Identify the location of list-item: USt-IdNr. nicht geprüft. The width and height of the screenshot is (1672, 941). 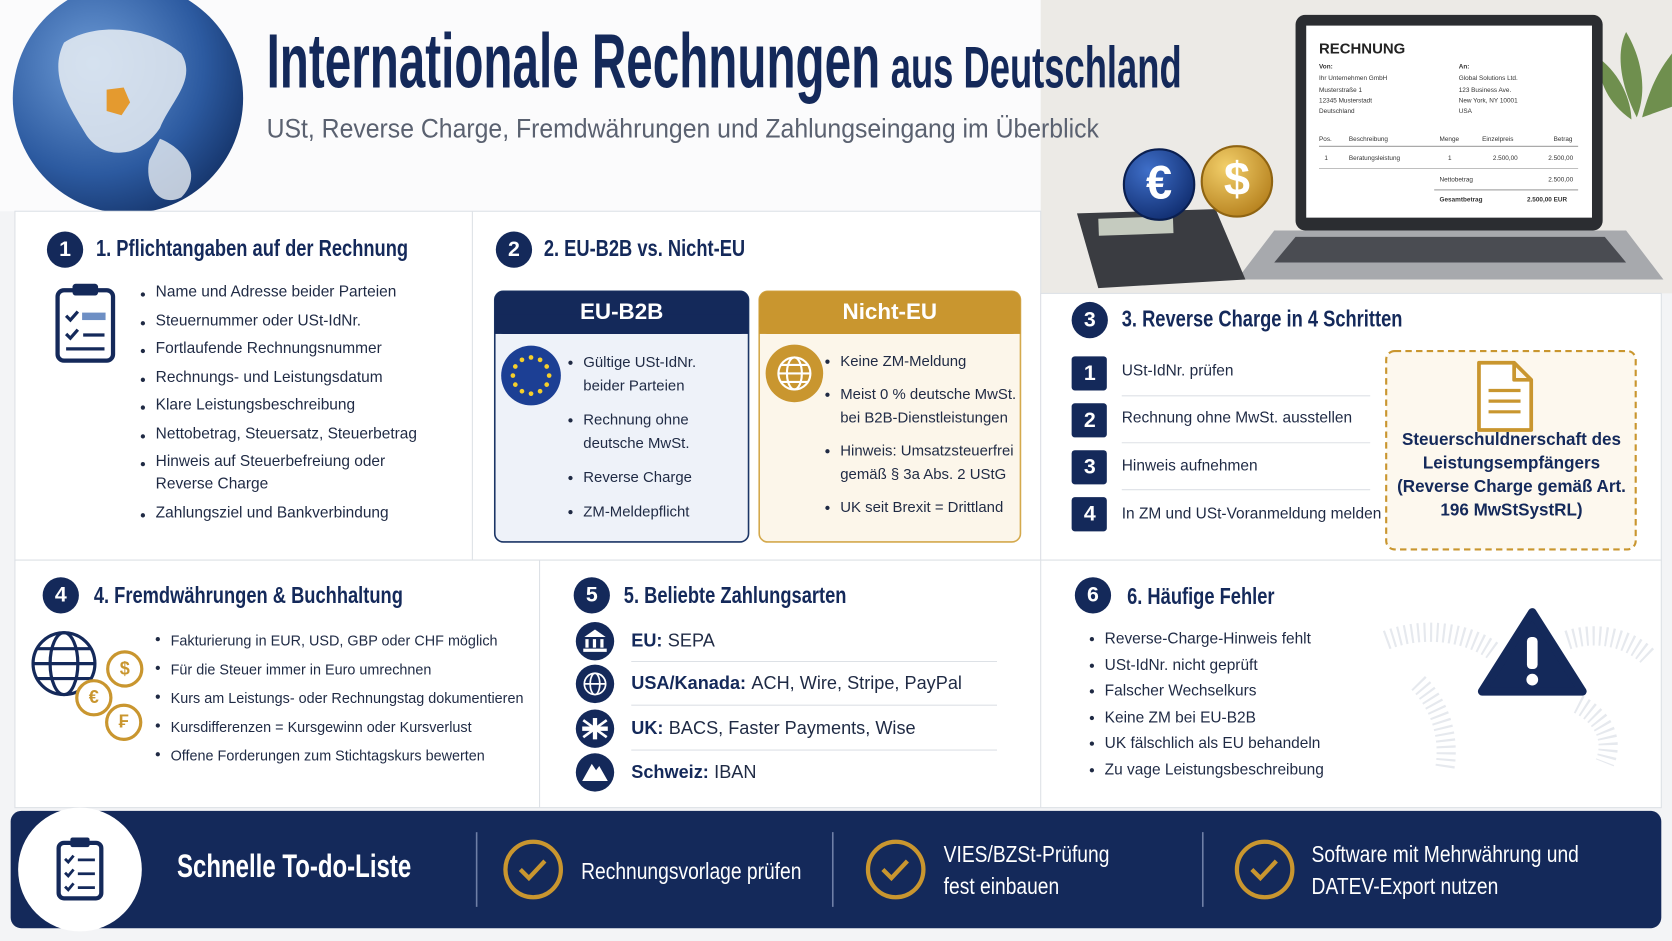
(1206, 665).